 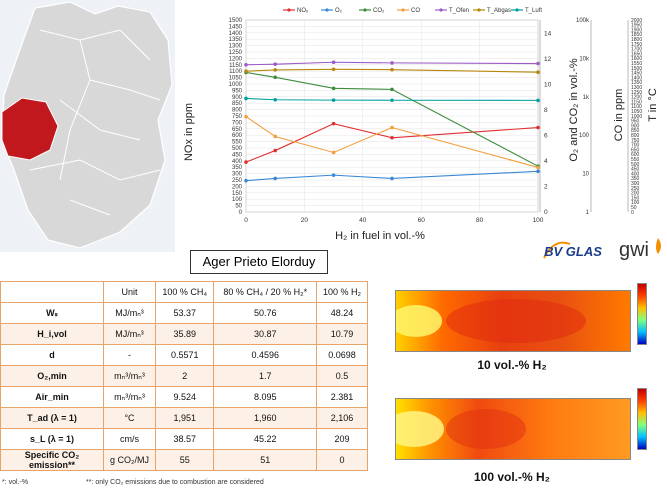 What do you see at coordinates (635, 141) in the screenshot?
I see `y-tick-temperature: 750` at bounding box center [635, 141].